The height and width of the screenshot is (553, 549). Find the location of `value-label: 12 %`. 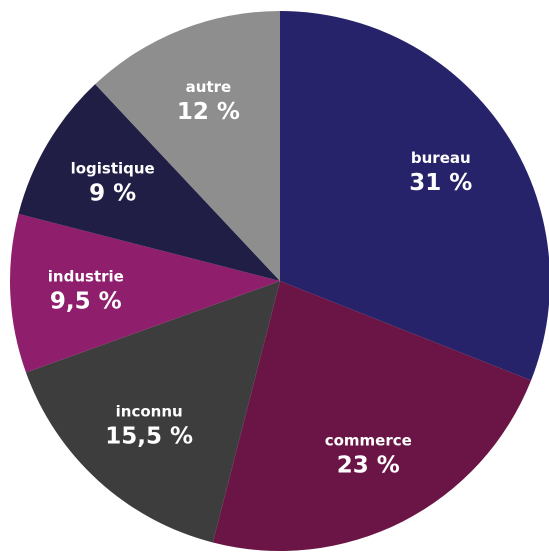

value-label: 12 % is located at coordinates (208, 112).